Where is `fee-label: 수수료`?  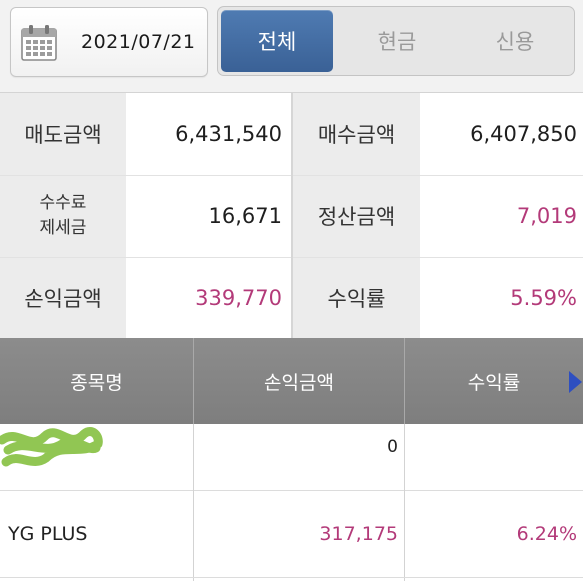 fee-label: 수수료 is located at coordinates (63, 203).